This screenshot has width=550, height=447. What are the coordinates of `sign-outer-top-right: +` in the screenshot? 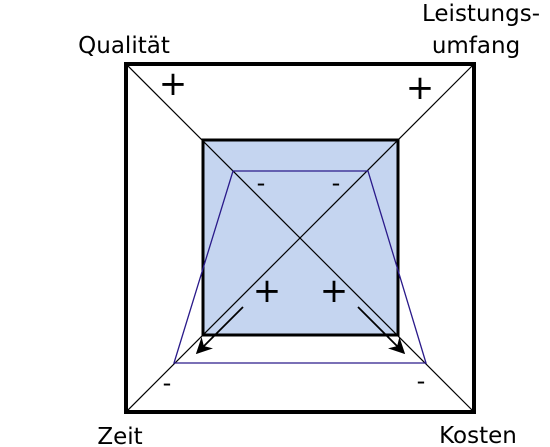 It's located at (420, 88).